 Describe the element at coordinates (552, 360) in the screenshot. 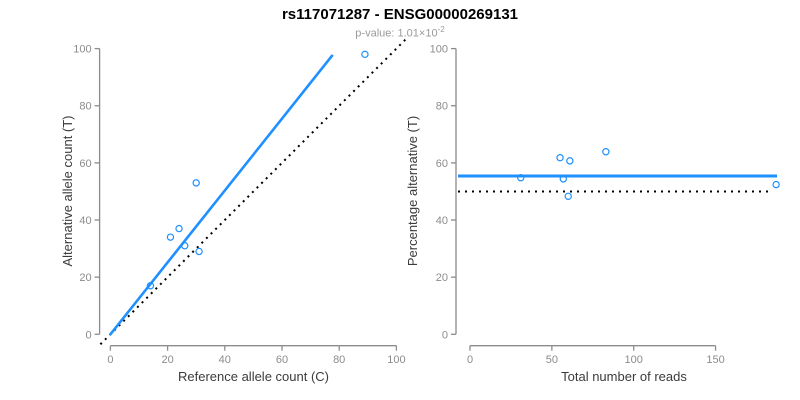

I see `x-tick-label: 50` at that location.